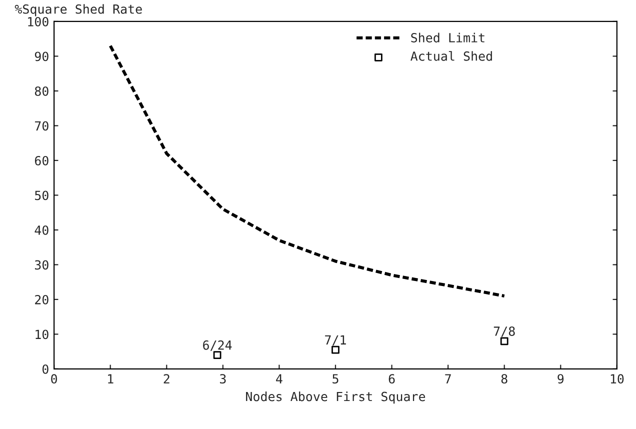 Image resolution: width=636 pixels, height=429 pixels. What do you see at coordinates (41, 195) in the screenshot?
I see `y-tick-label: 50` at bounding box center [41, 195].